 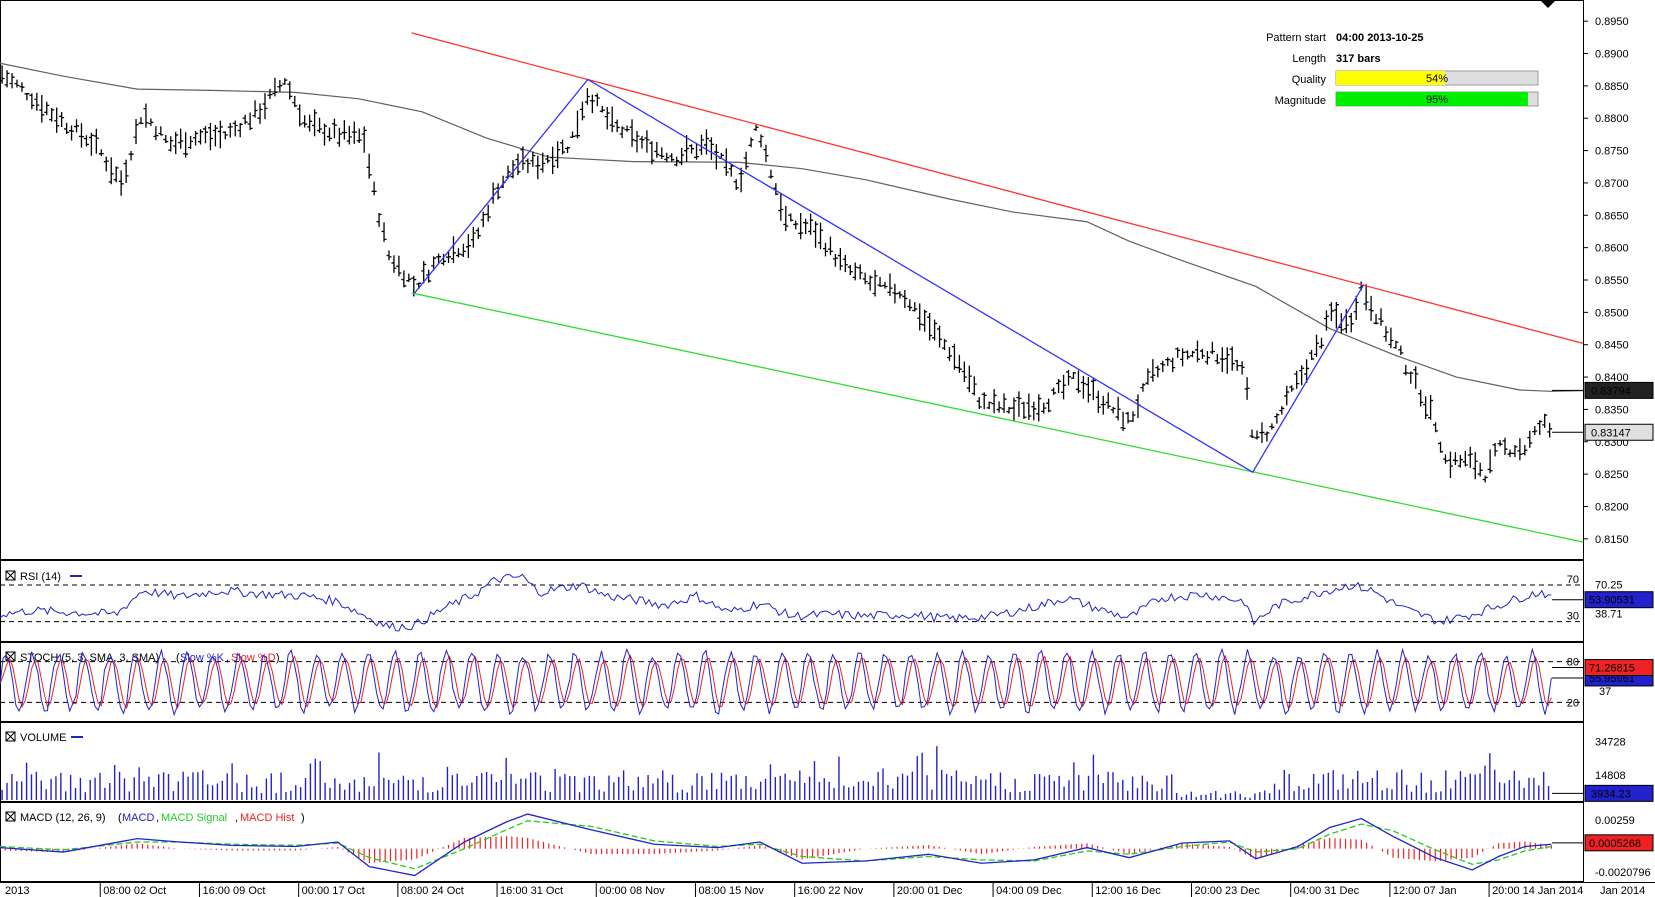 What do you see at coordinates (1619, 793) in the screenshot?
I see `volume-last-bg` at bounding box center [1619, 793].